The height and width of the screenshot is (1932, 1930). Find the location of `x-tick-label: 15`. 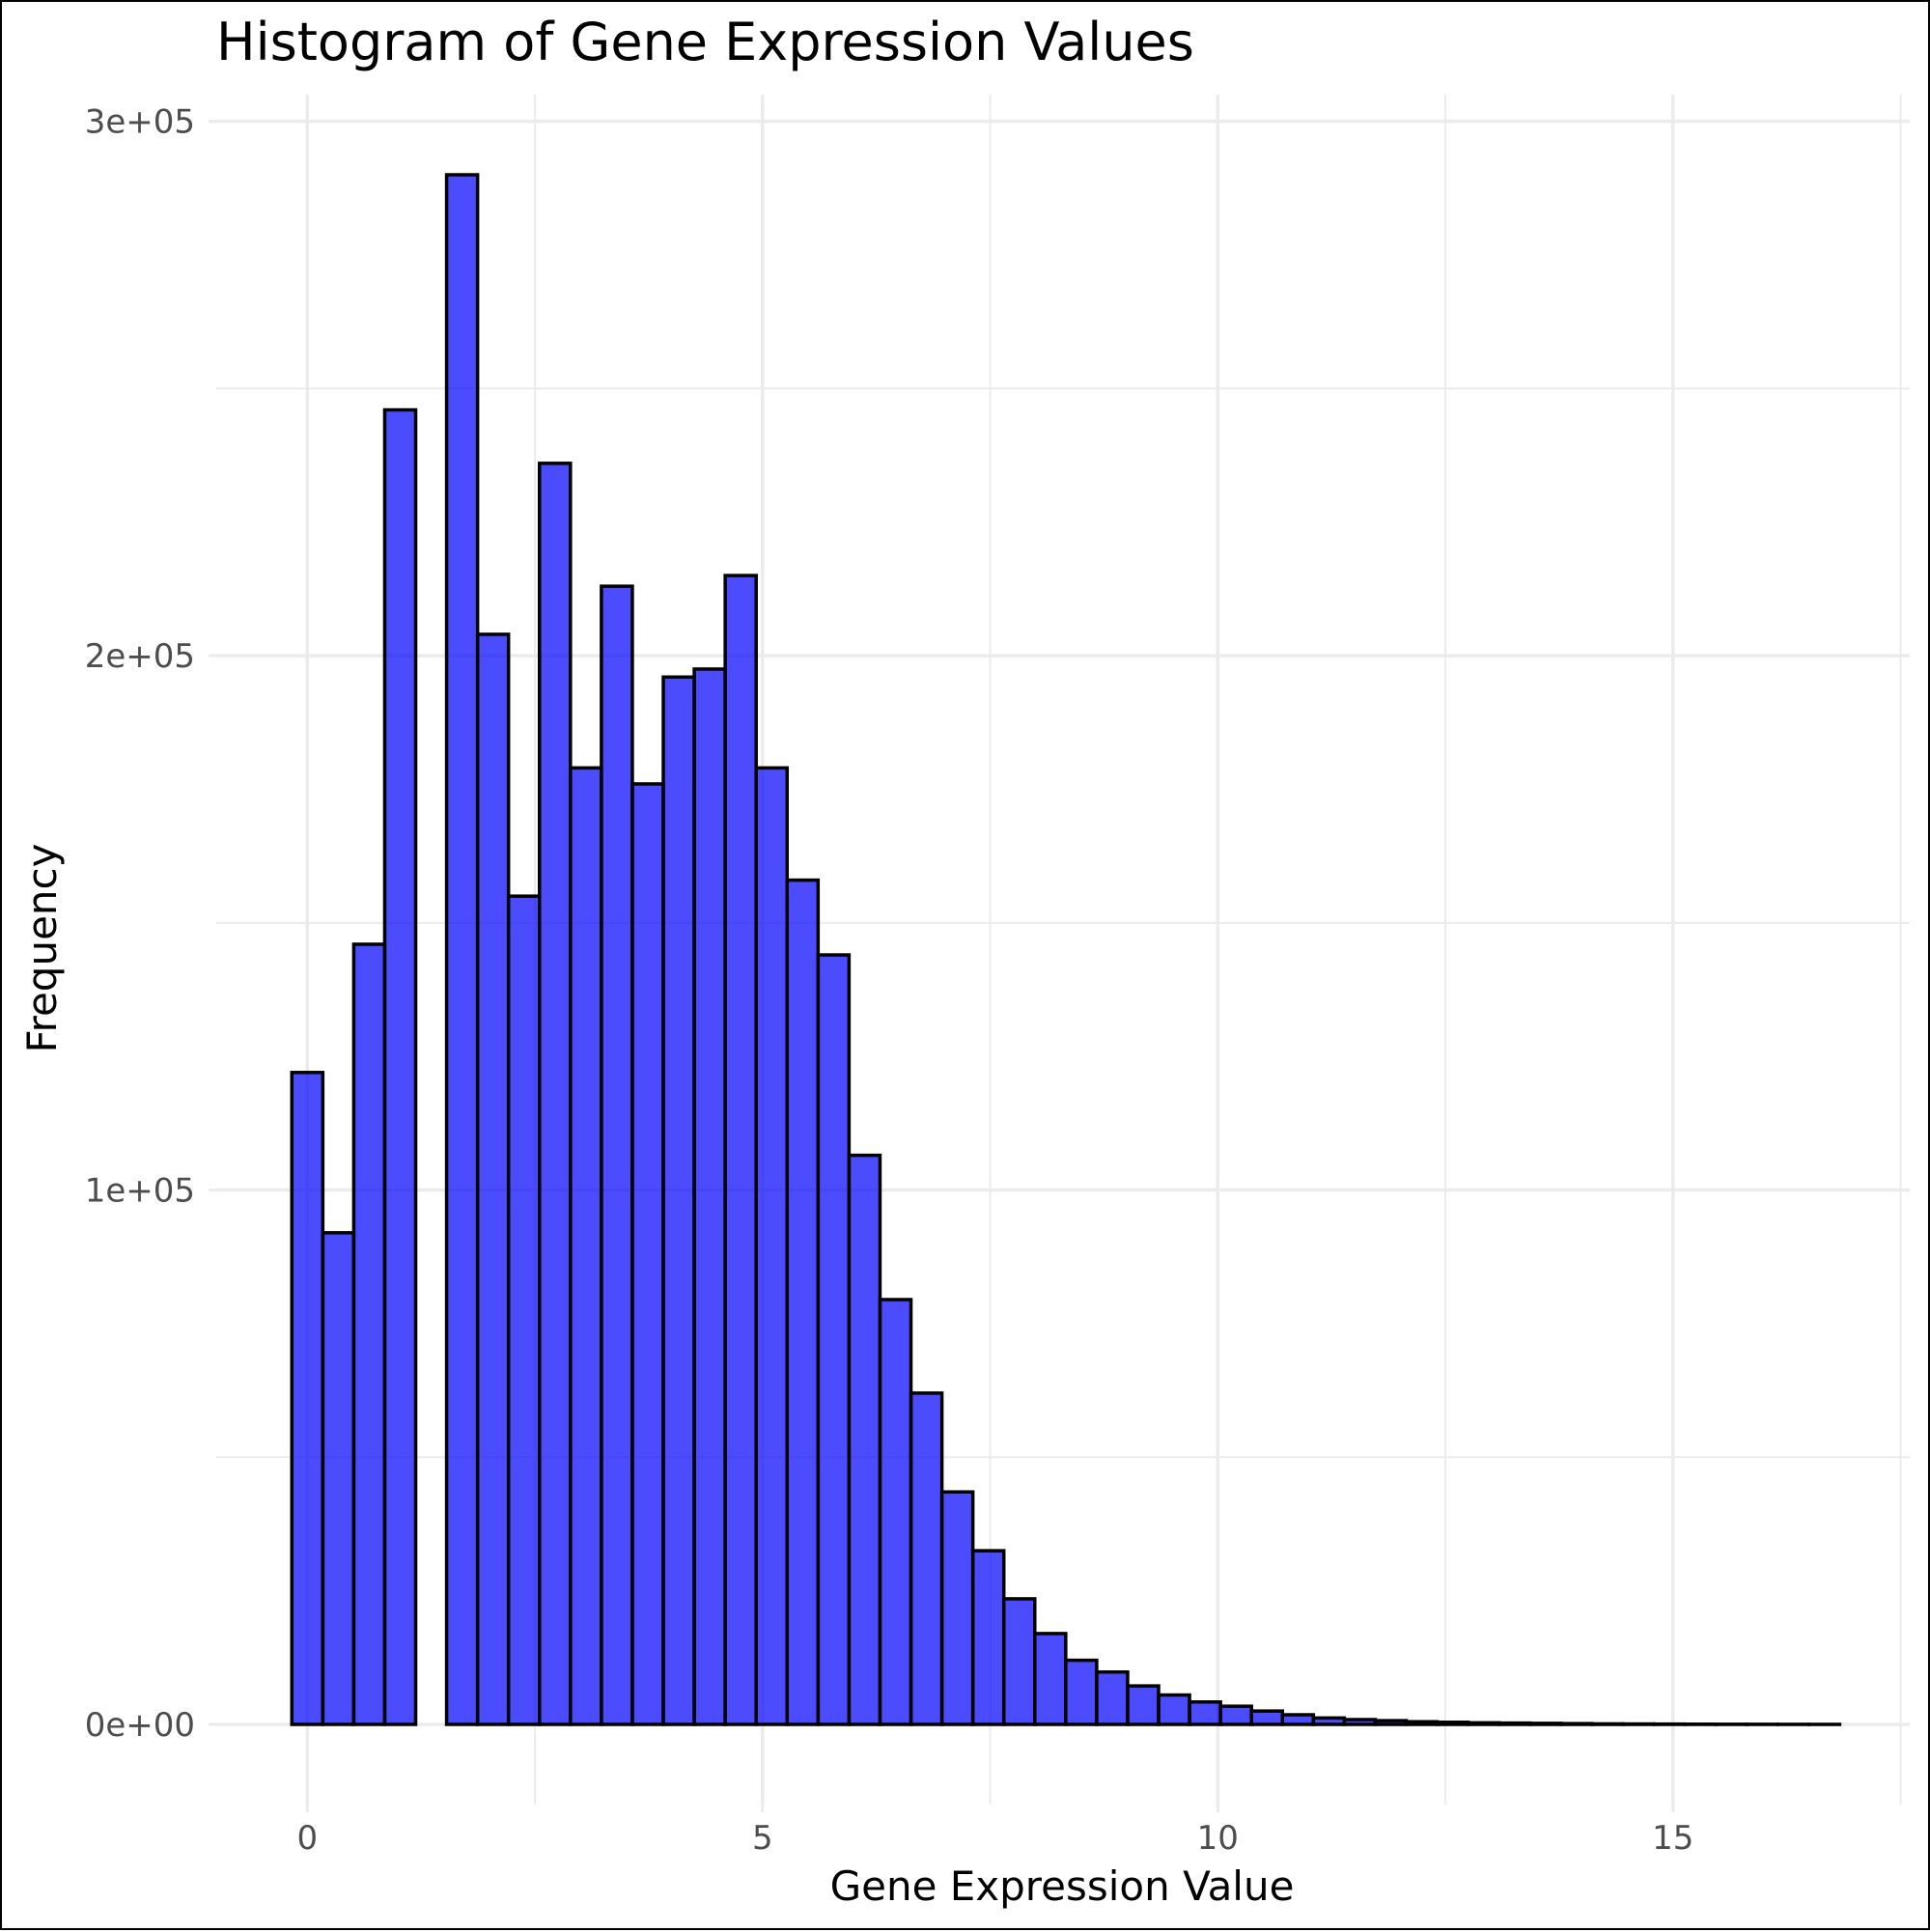

x-tick-label: 15 is located at coordinates (1672, 1839).